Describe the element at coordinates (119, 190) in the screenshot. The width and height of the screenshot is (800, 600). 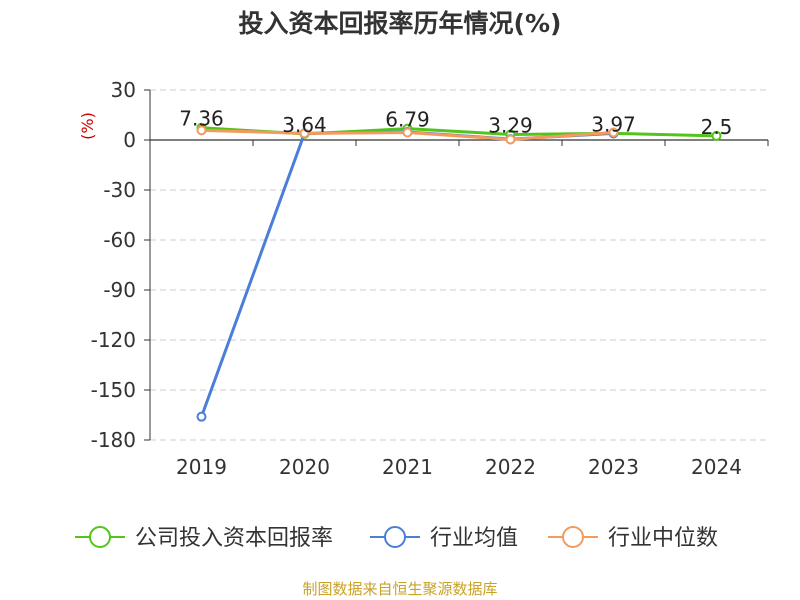
I see `y-tick-label: -30` at that location.